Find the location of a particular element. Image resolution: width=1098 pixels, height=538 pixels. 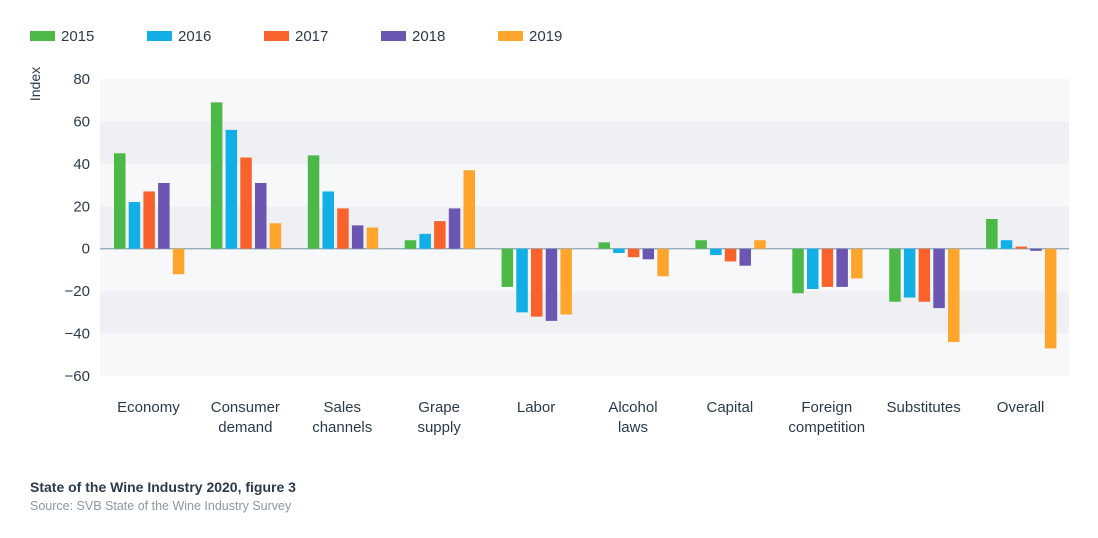

x-category-label: channels is located at coordinates (342, 427).